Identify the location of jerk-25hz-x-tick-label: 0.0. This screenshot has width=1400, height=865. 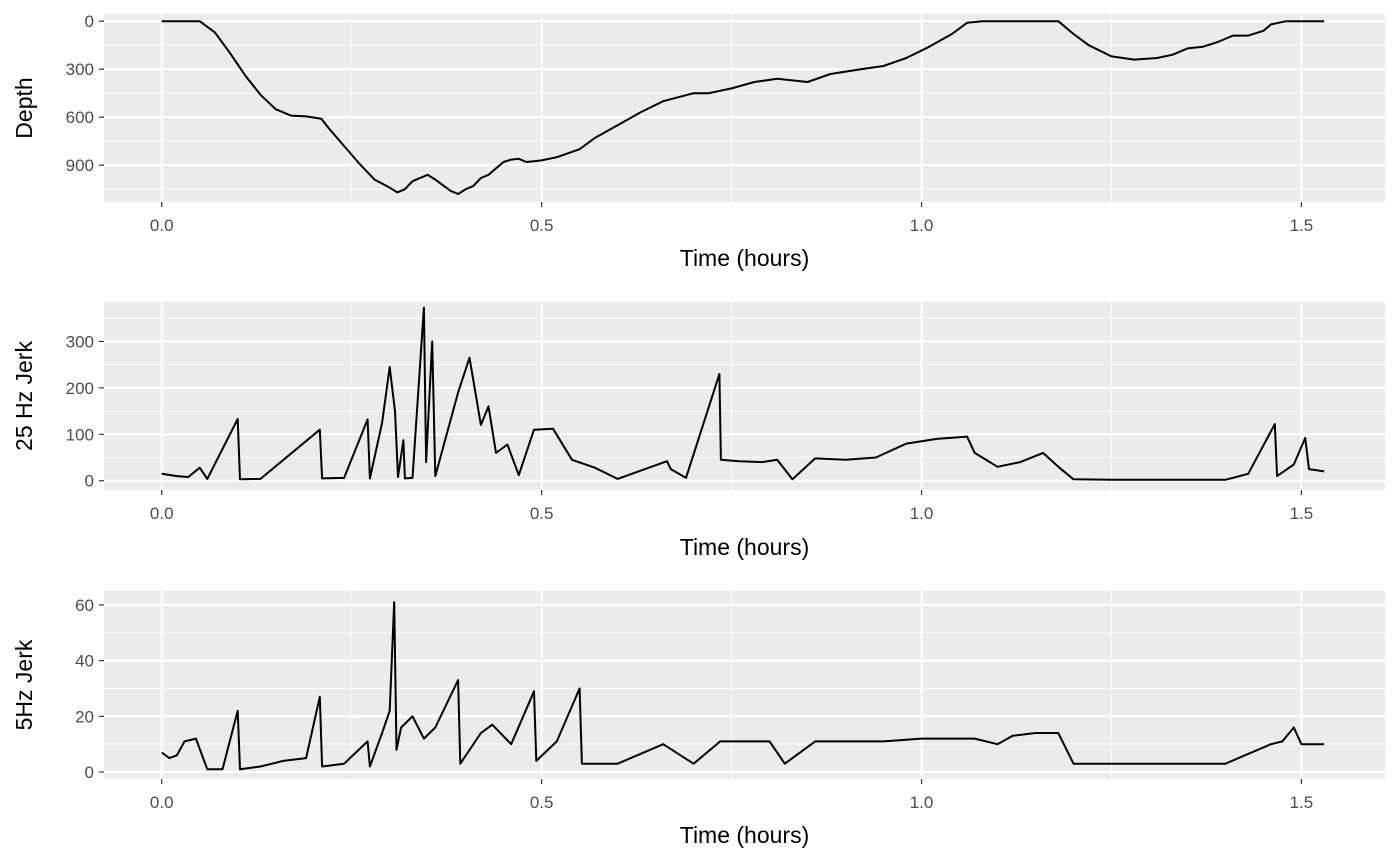
(162, 513).